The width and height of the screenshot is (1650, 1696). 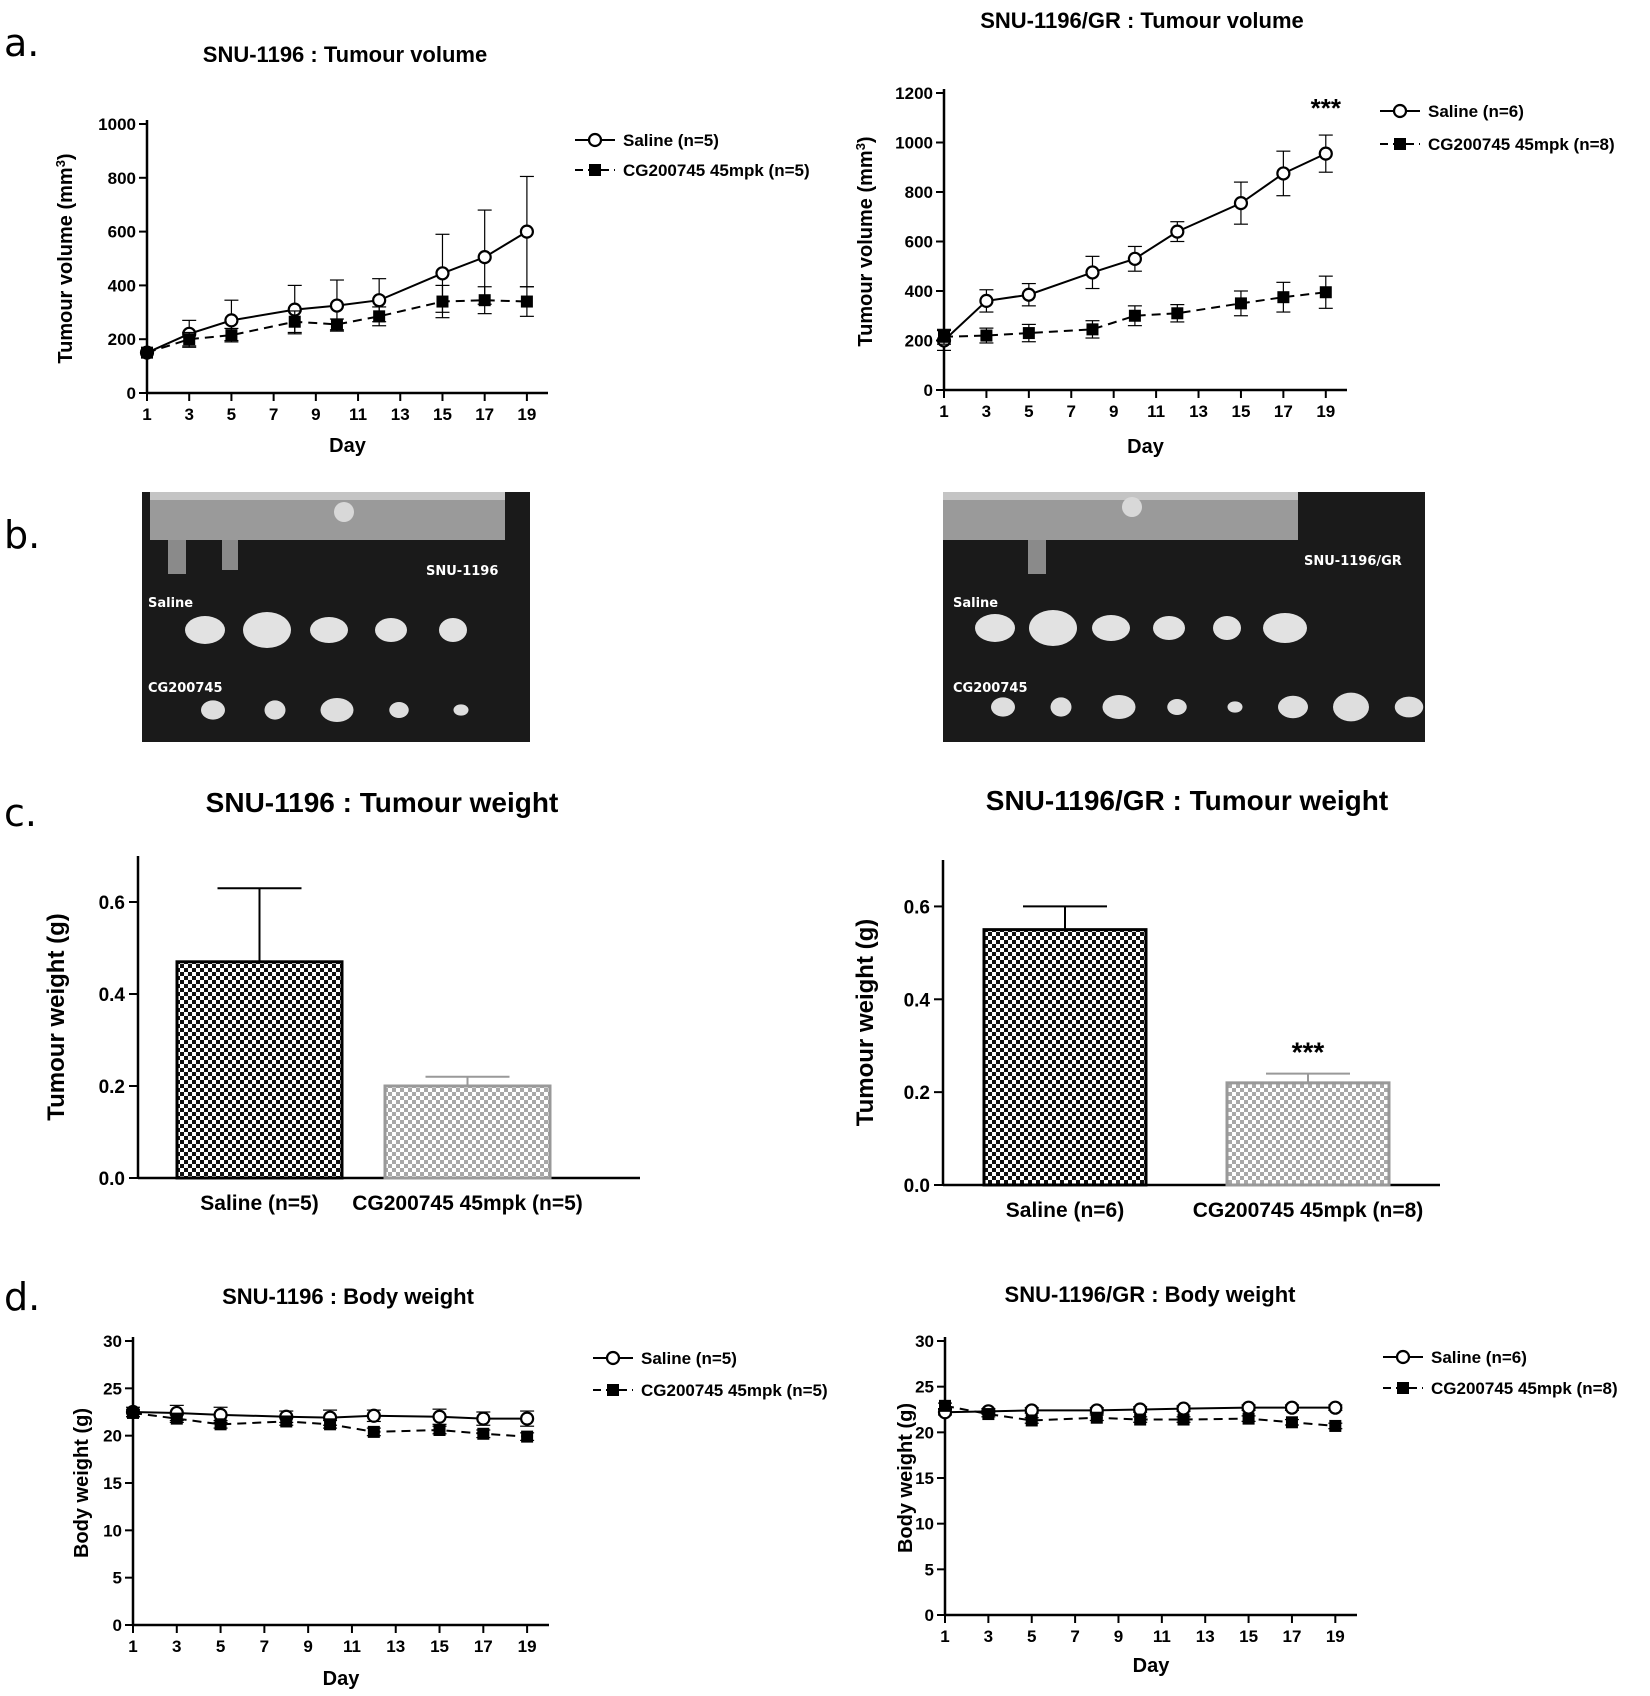 I want to click on y-tick-label: 25, so click(x=112, y=1388).